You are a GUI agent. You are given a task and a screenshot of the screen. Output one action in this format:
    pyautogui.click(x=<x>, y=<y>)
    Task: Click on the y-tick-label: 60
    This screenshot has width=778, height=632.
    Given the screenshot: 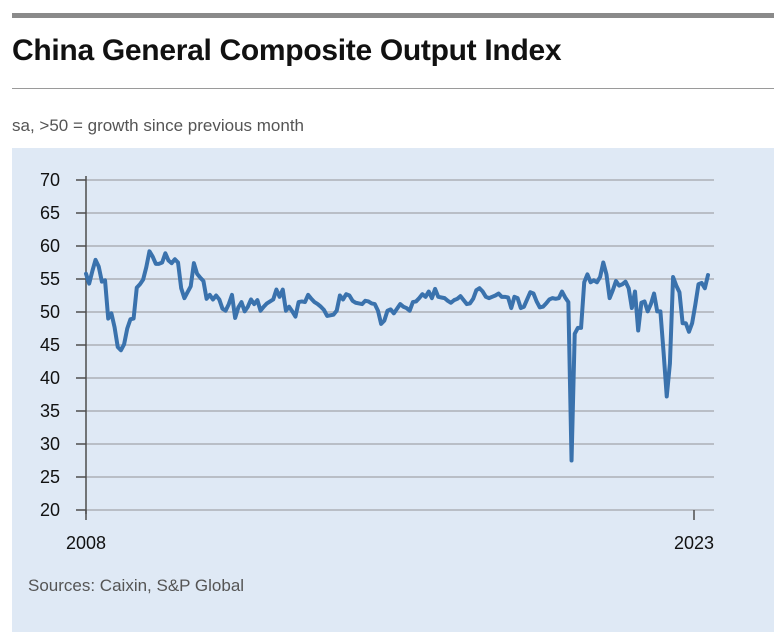 What is the action you would take?
    pyautogui.click(x=50, y=246)
    